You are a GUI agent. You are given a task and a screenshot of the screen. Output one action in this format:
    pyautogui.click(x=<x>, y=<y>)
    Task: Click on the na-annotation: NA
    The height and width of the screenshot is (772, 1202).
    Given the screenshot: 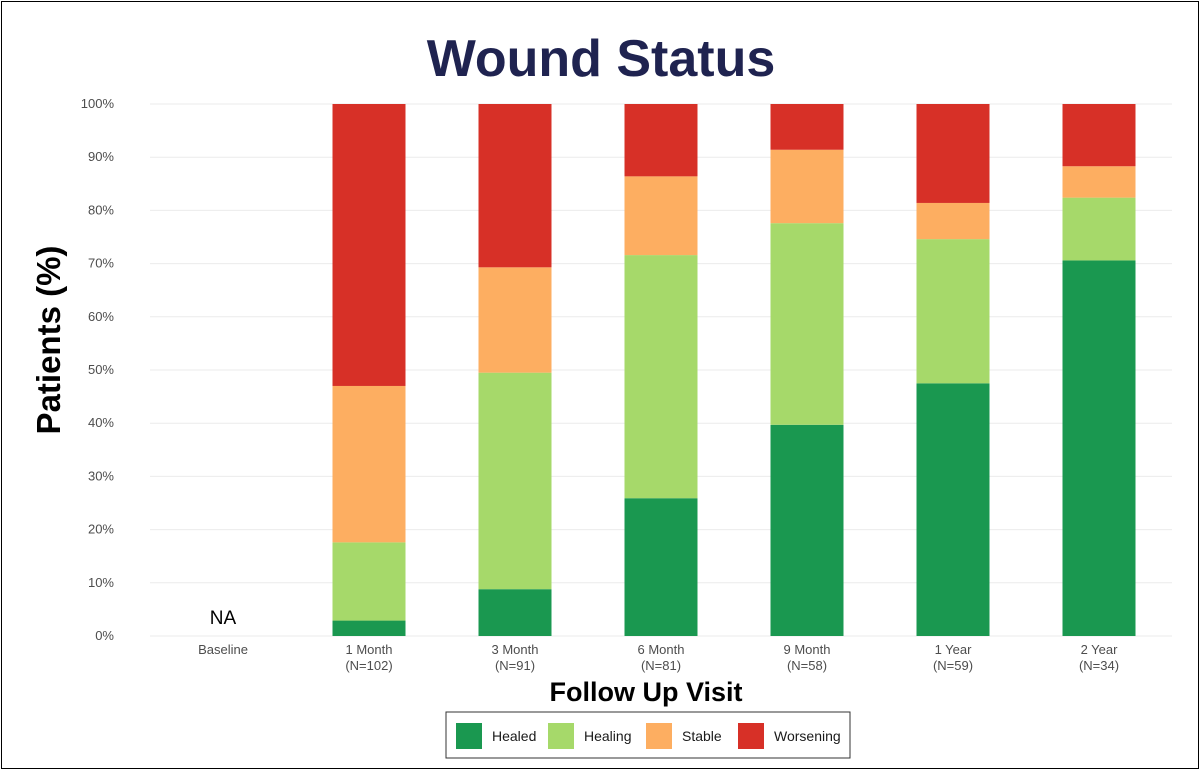 What is the action you would take?
    pyautogui.click(x=223, y=618)
    